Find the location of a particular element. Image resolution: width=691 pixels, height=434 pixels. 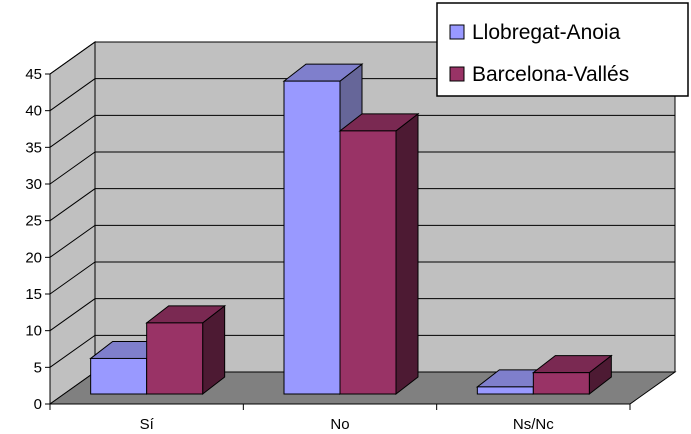

x-category-label: No is located at coordinates (339, 424).